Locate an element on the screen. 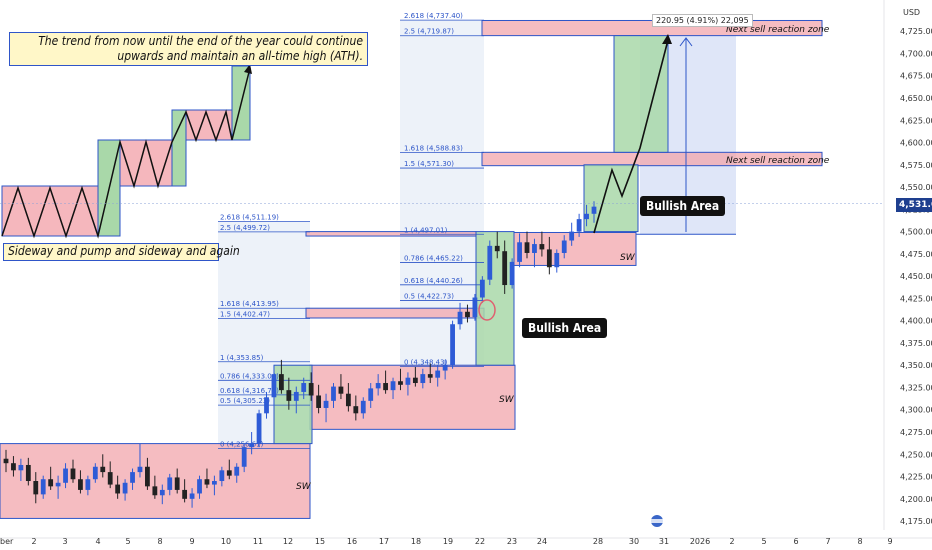 The height and width of the screenshot is (550, 932). x-tick-label: 2 is located at coordinates (33, 541).